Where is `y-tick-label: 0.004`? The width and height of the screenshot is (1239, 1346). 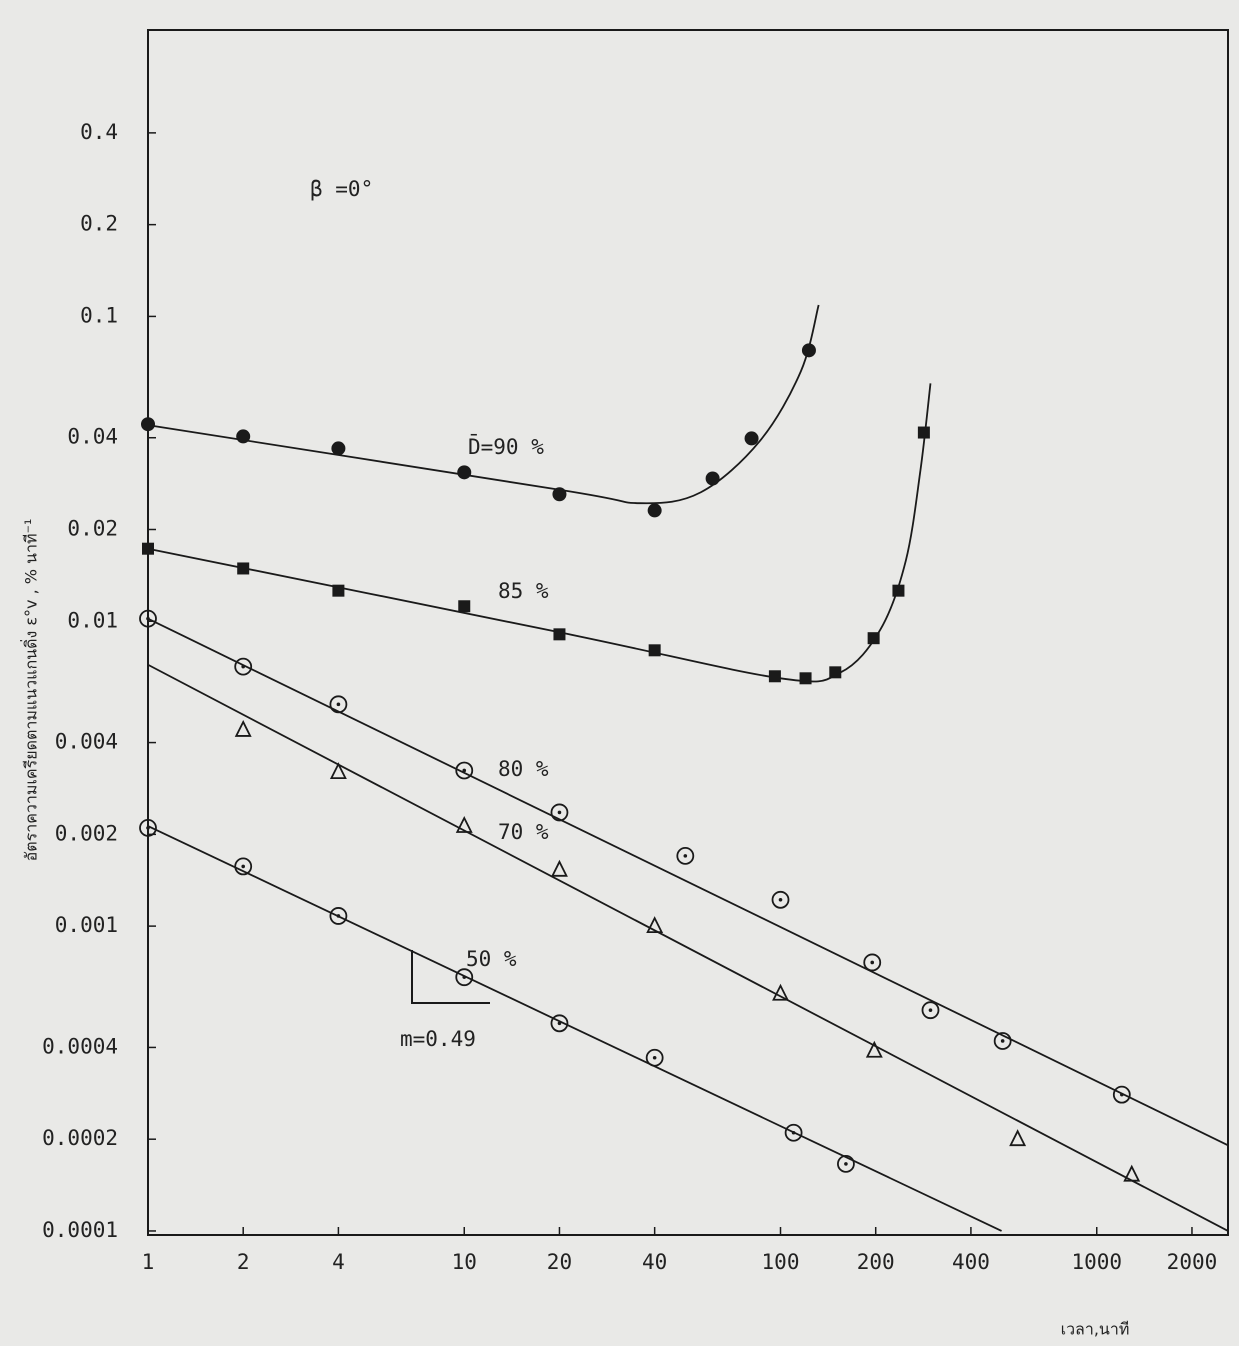
y-tick-label: 0.004 is located at coordinates (86, 742).